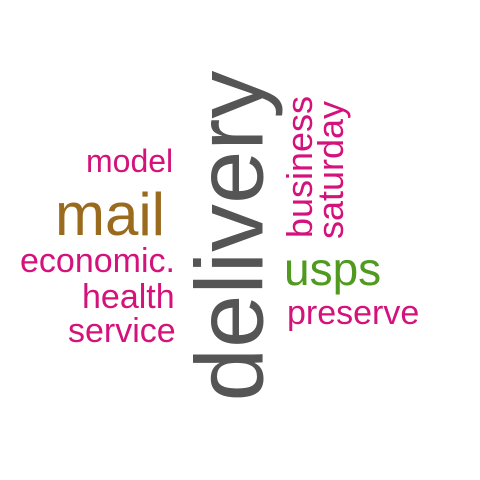  I want to click on word-preserve: preserve, so click(353, 313).